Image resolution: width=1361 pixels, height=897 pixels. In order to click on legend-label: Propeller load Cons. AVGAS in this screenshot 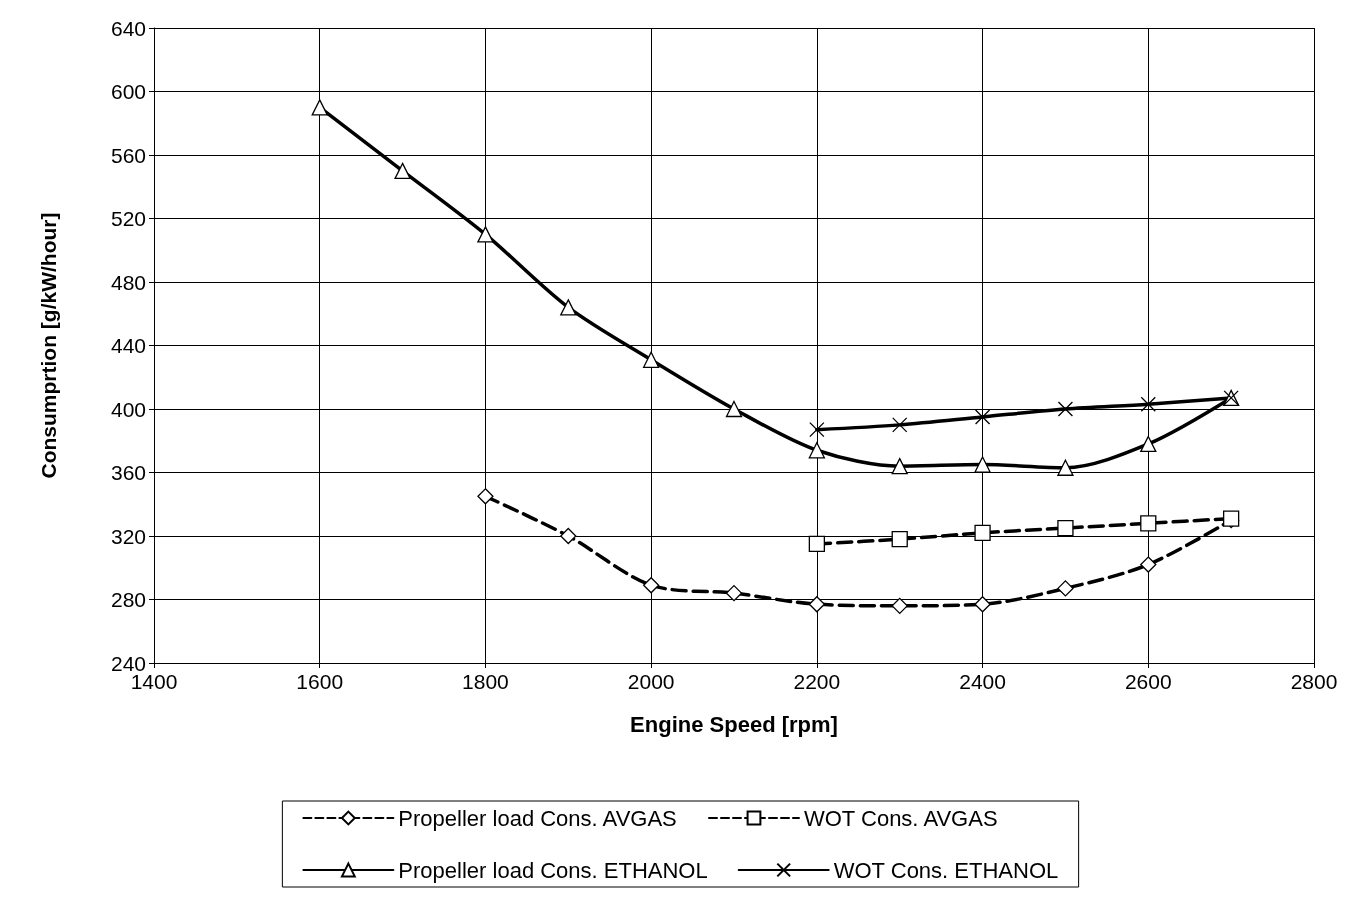, I will do `click(537, 818)`.